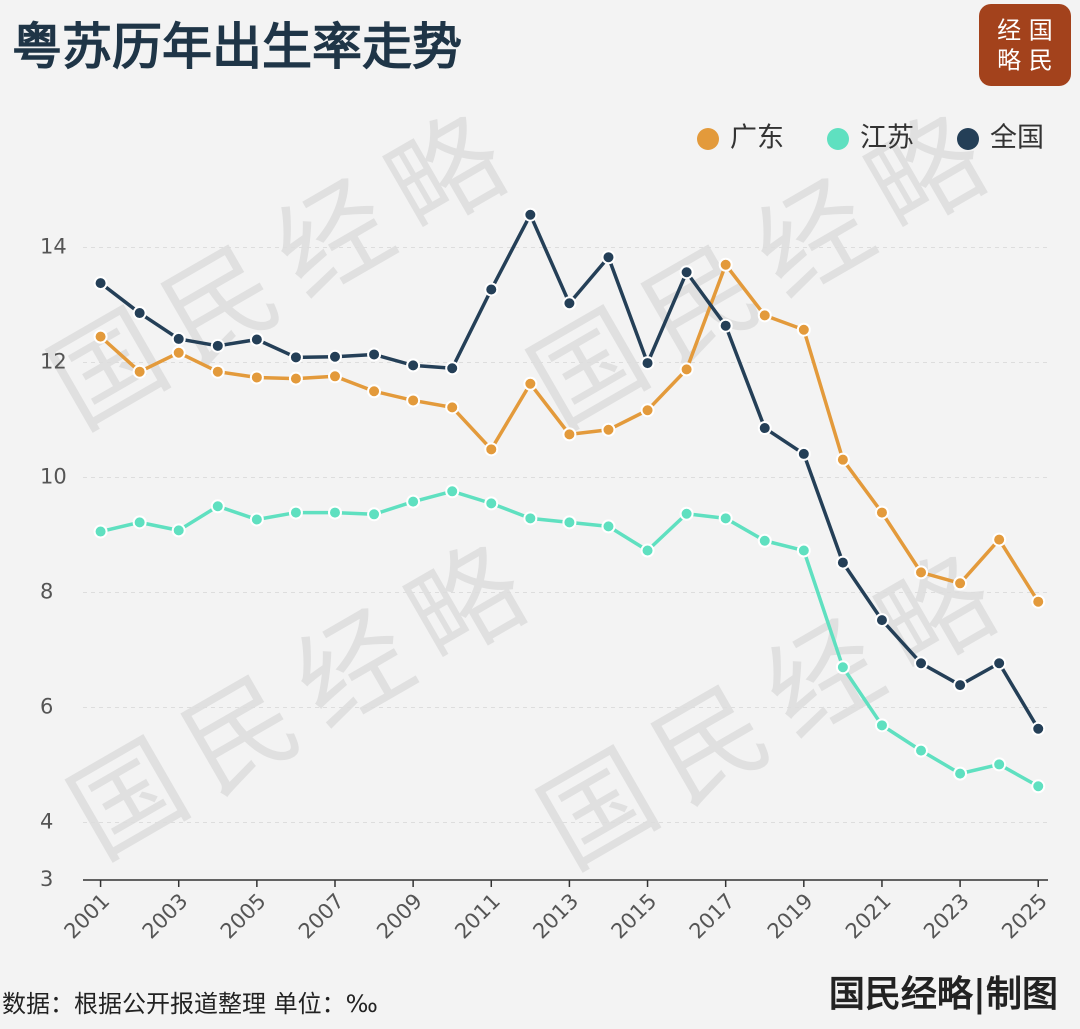 This screenshot has height=1029, width=1080. What do you see at coordinates (53, 477) in the screenshot?
I see `y-tick-label: 10` at bounding box center [53, 477].